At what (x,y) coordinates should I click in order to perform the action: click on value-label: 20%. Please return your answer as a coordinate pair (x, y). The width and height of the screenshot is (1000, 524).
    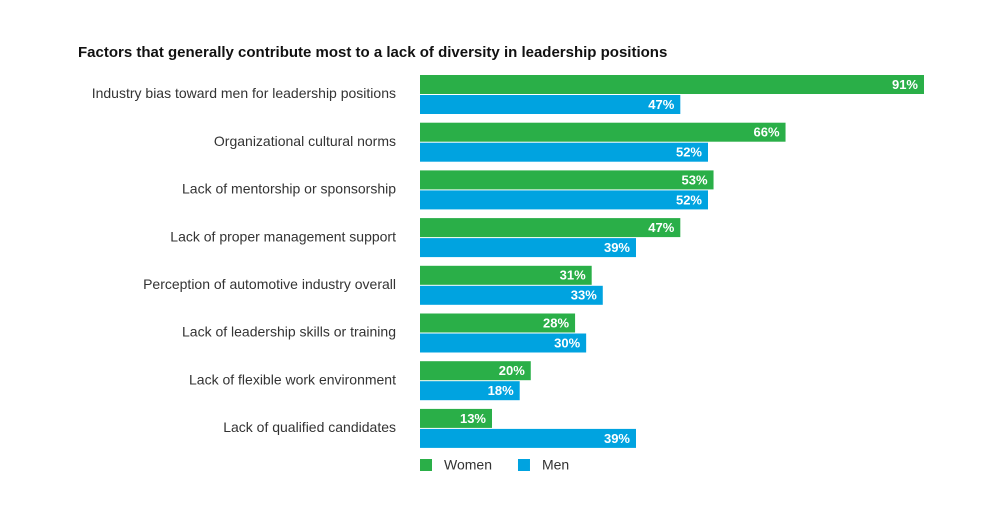
    Looking at the image, I should click on (512, 370).